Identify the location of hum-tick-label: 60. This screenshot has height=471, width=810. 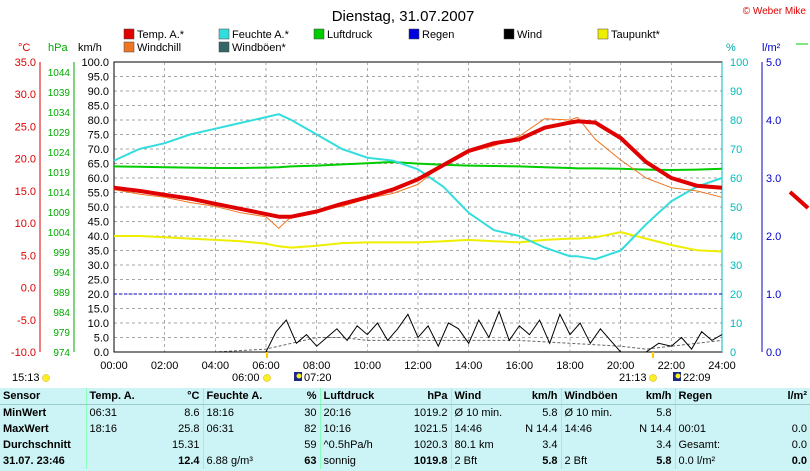
(736, 179).